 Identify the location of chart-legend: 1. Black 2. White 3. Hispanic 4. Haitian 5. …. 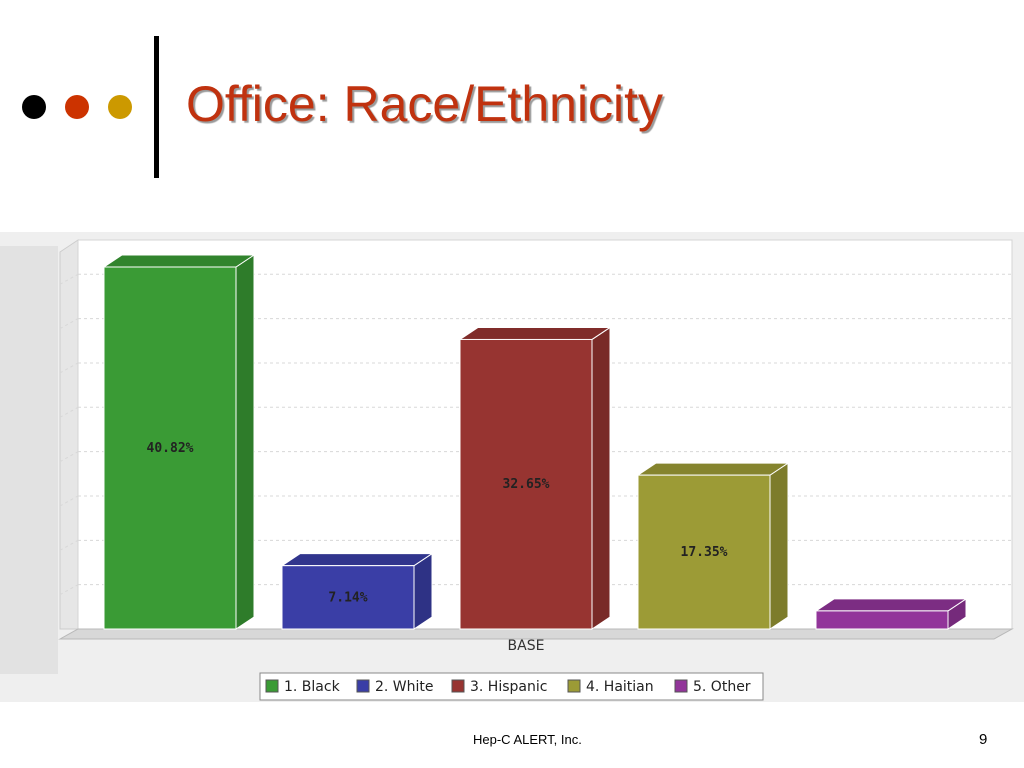
(511, 686).